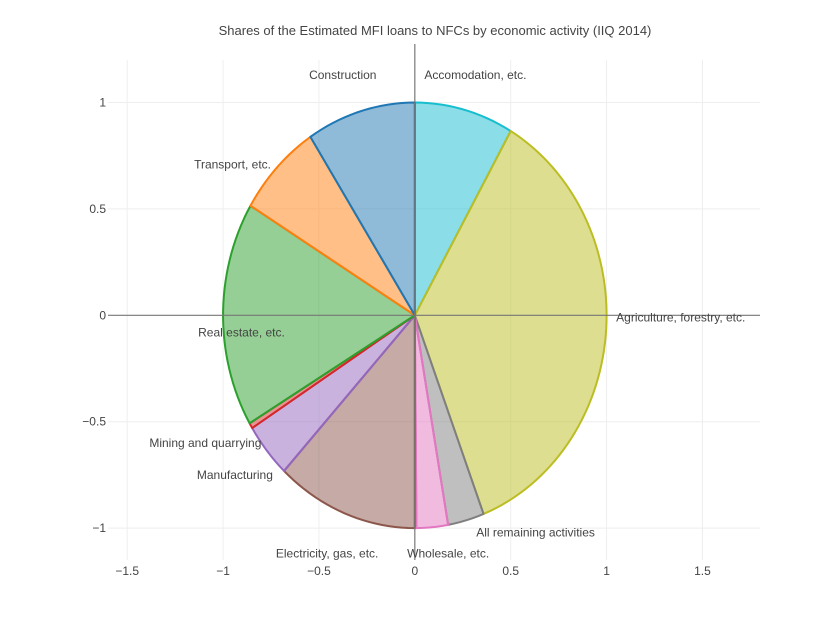 The image size is (840, 630). Describe the element at coordinates (510, 322) in the screenshot. I see `slice-agriculture-forestry-etc` at that location.